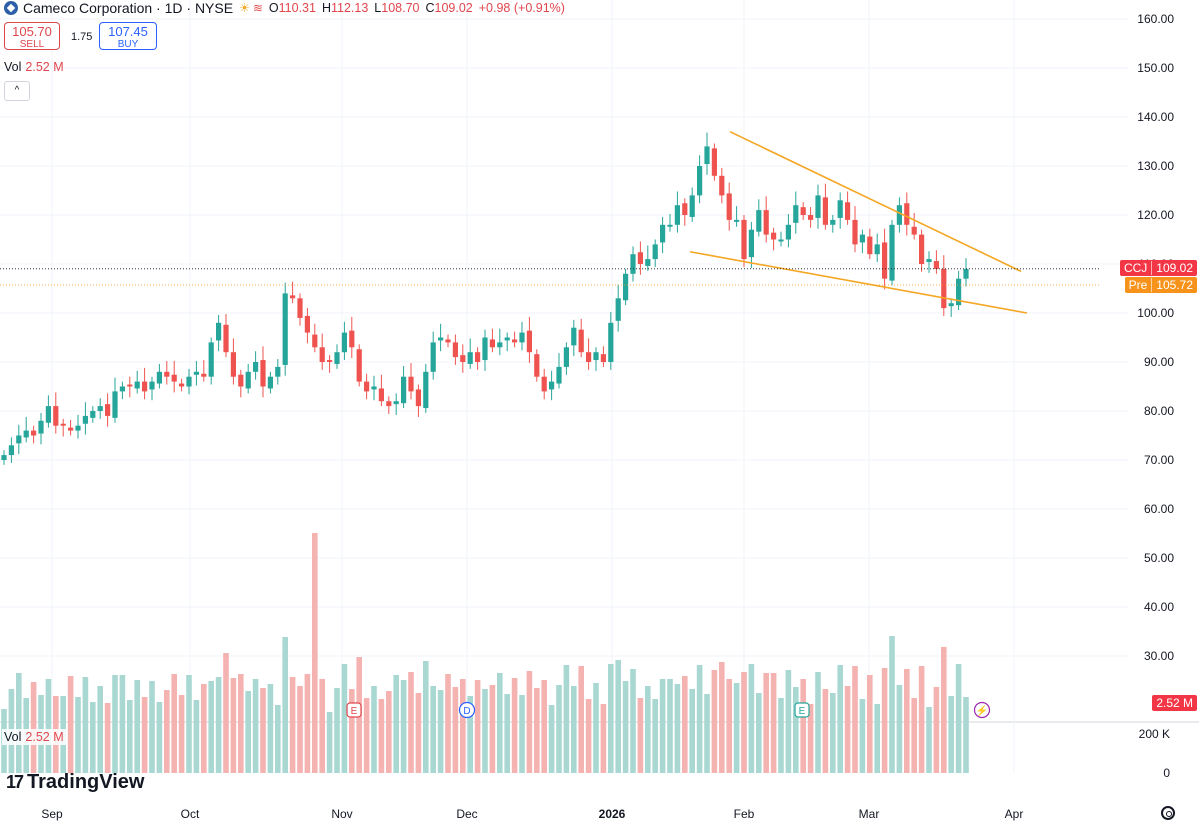 Image resolution: width=1199 pixels, height=827 pixels. What do you see at coordinates (75, 782) in the screenshot?
I see `tradingview-logo: 17 TradingView` at bounding box center [75, 782].